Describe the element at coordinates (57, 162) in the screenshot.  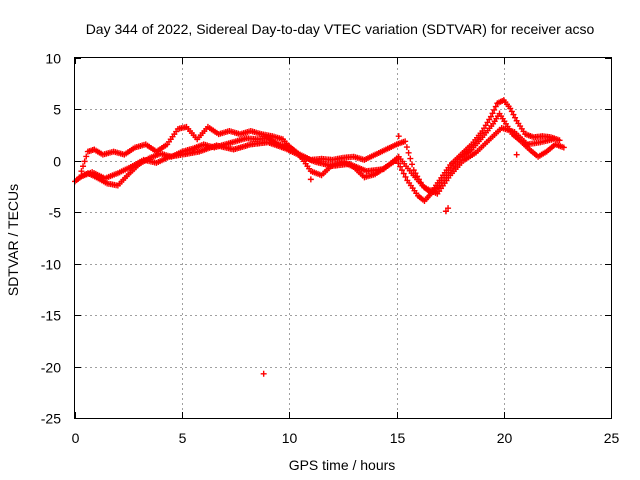
I see `y-tick-label: 0` at that location.